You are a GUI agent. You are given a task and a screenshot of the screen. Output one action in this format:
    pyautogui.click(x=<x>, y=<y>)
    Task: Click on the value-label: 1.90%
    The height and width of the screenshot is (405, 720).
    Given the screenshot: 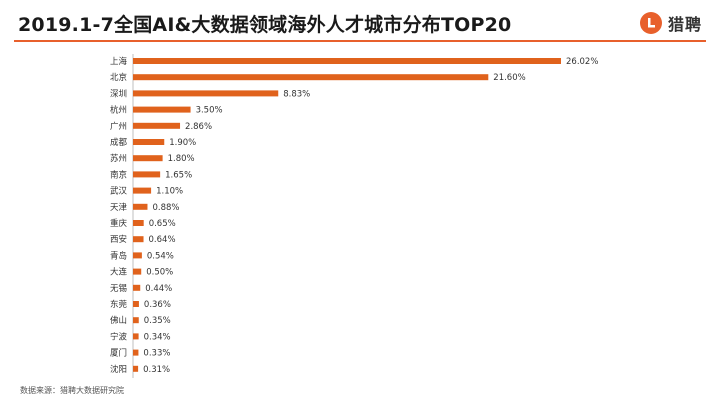 What is the action you would take?
    pyautogui.click(x=182, y=143)
    